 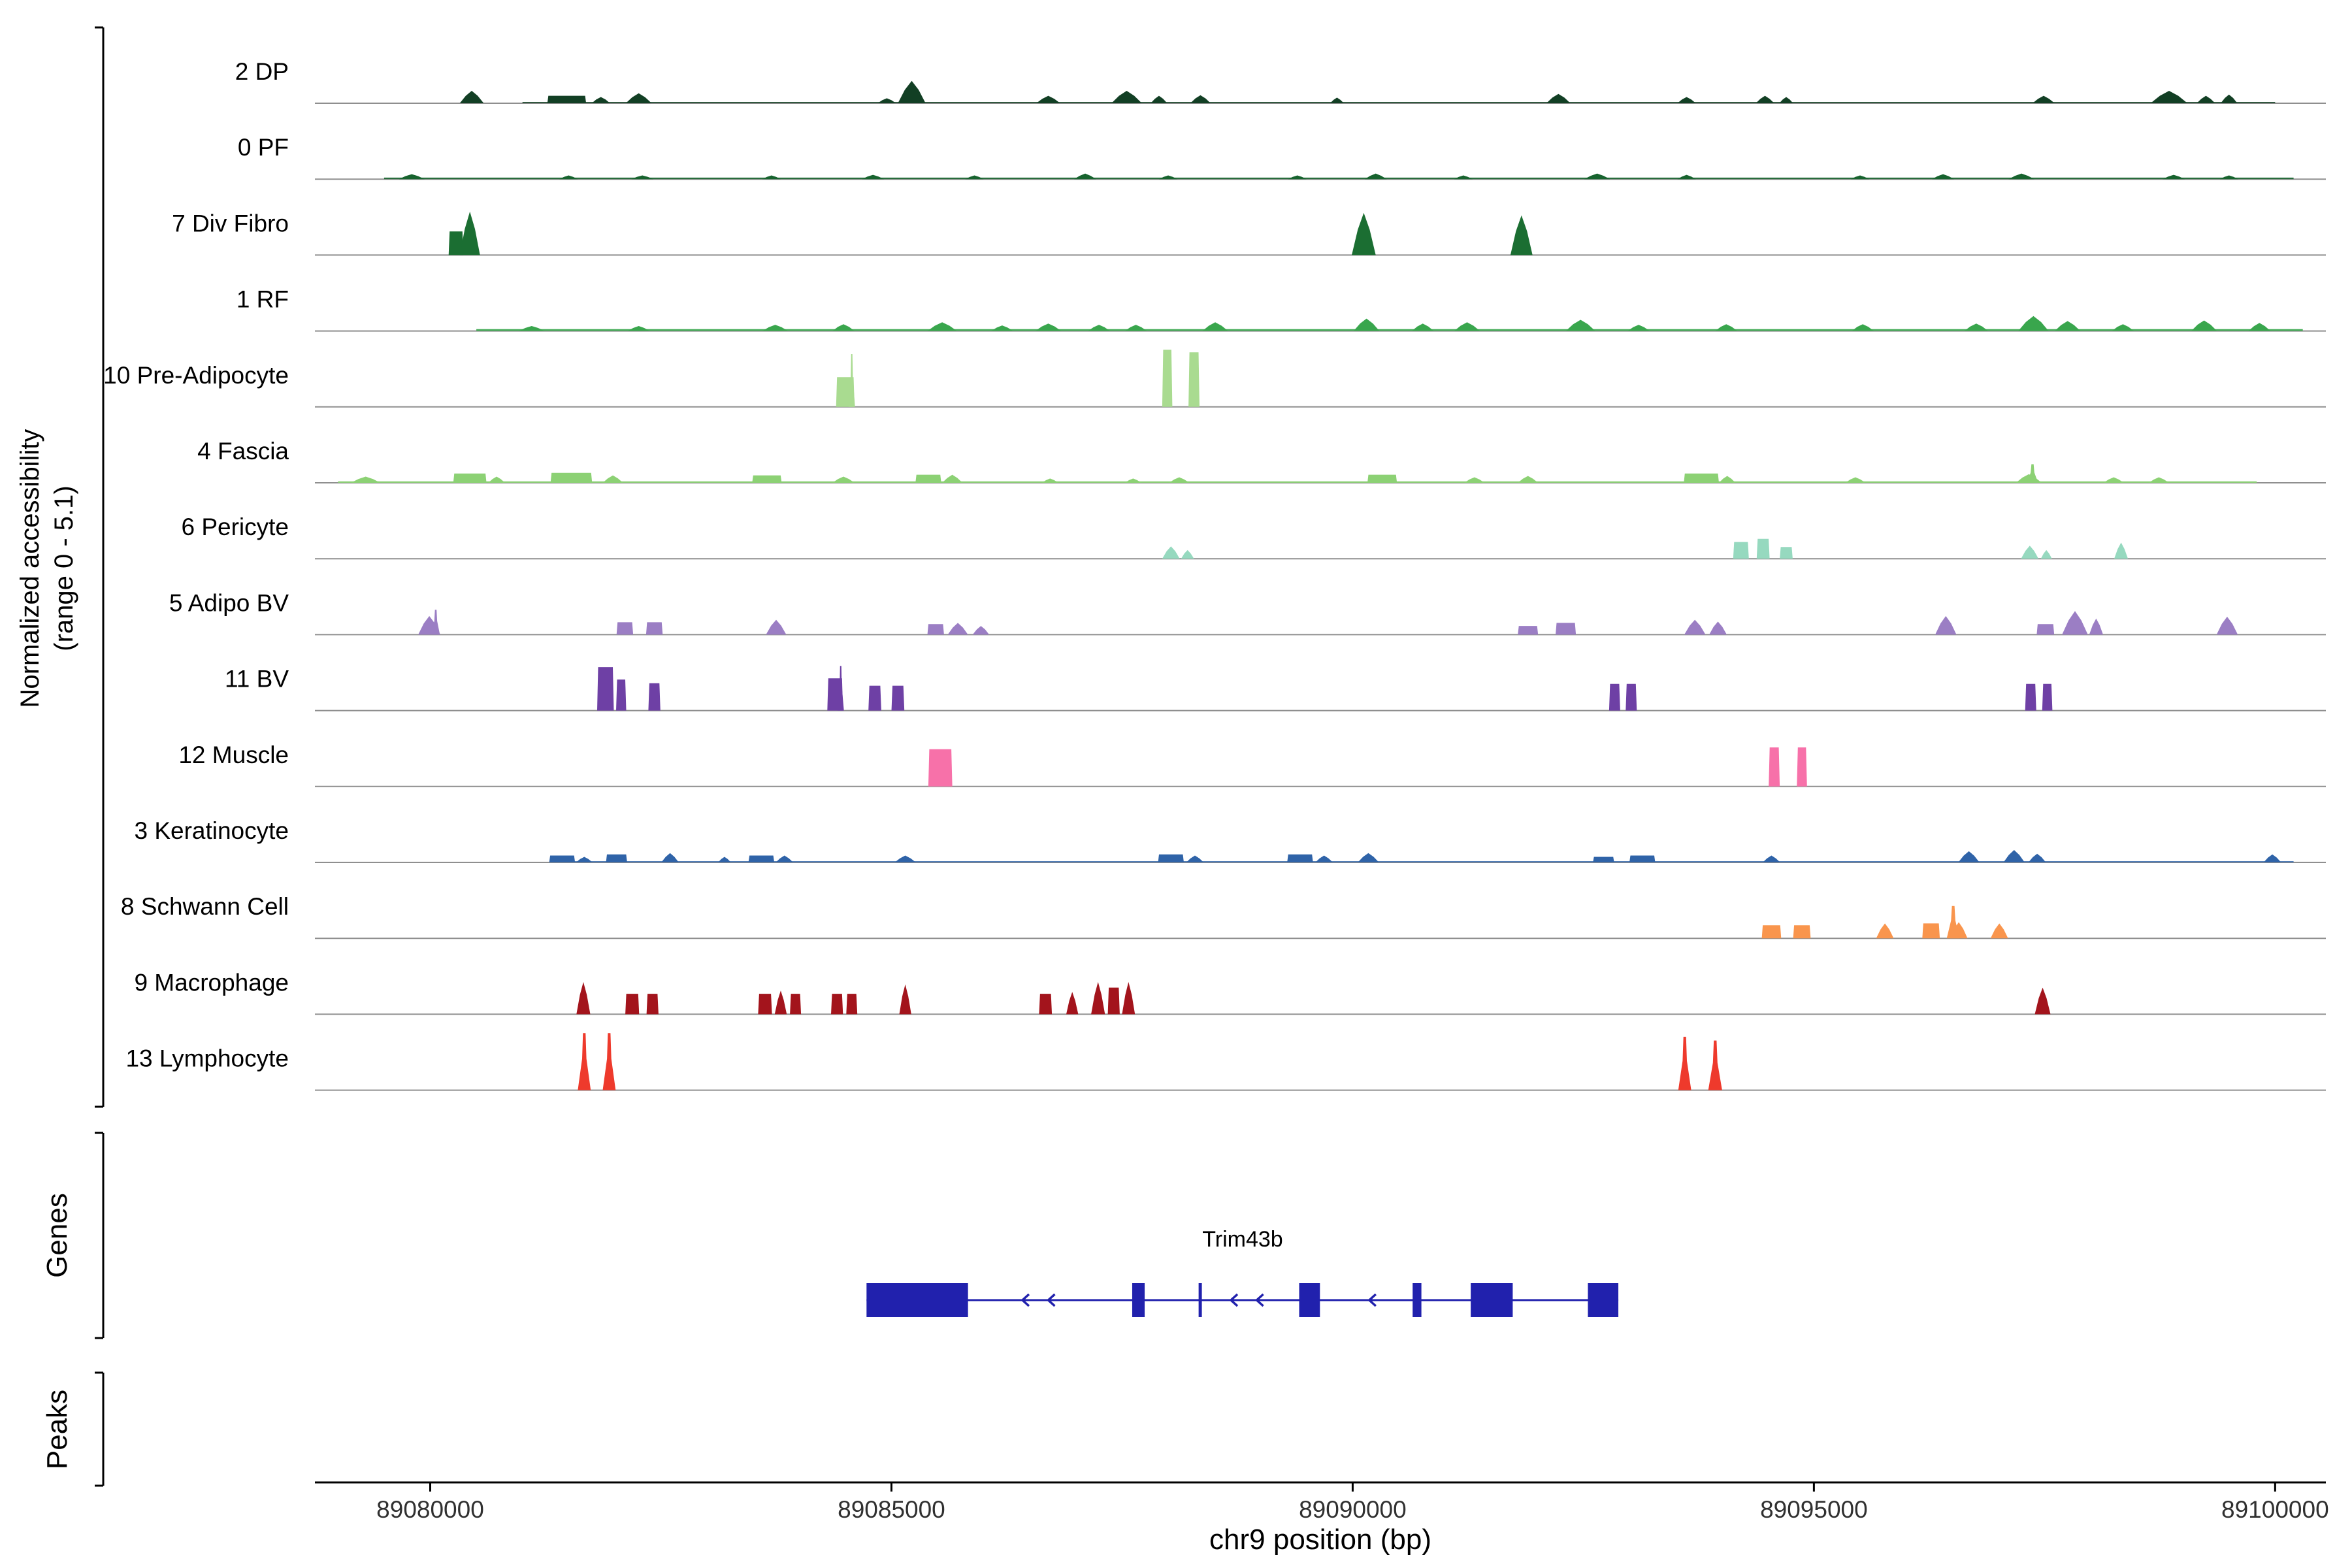 I want to click on x-axis: 89080000 89085000 89090000 89095000 89100000, so click(x=1322, y=1502).